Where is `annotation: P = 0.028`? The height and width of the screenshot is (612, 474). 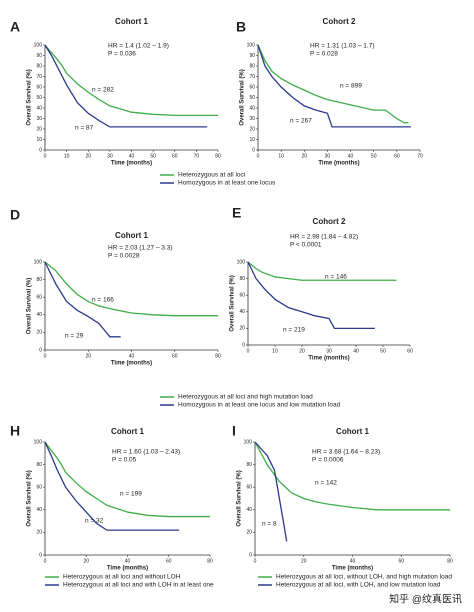 annotation: P = 0.028 is located at coordinates (324, 54).